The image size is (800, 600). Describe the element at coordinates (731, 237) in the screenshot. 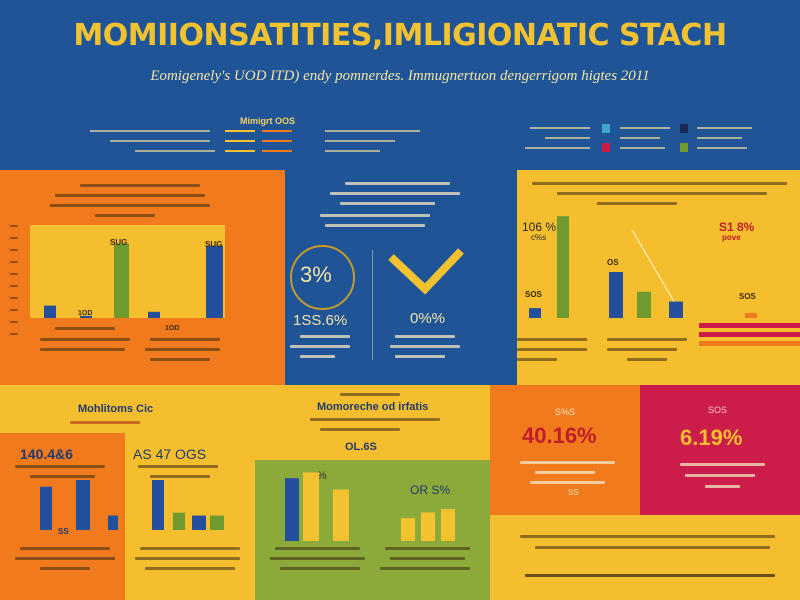

I see `right-stat-sub: pove` at that location.